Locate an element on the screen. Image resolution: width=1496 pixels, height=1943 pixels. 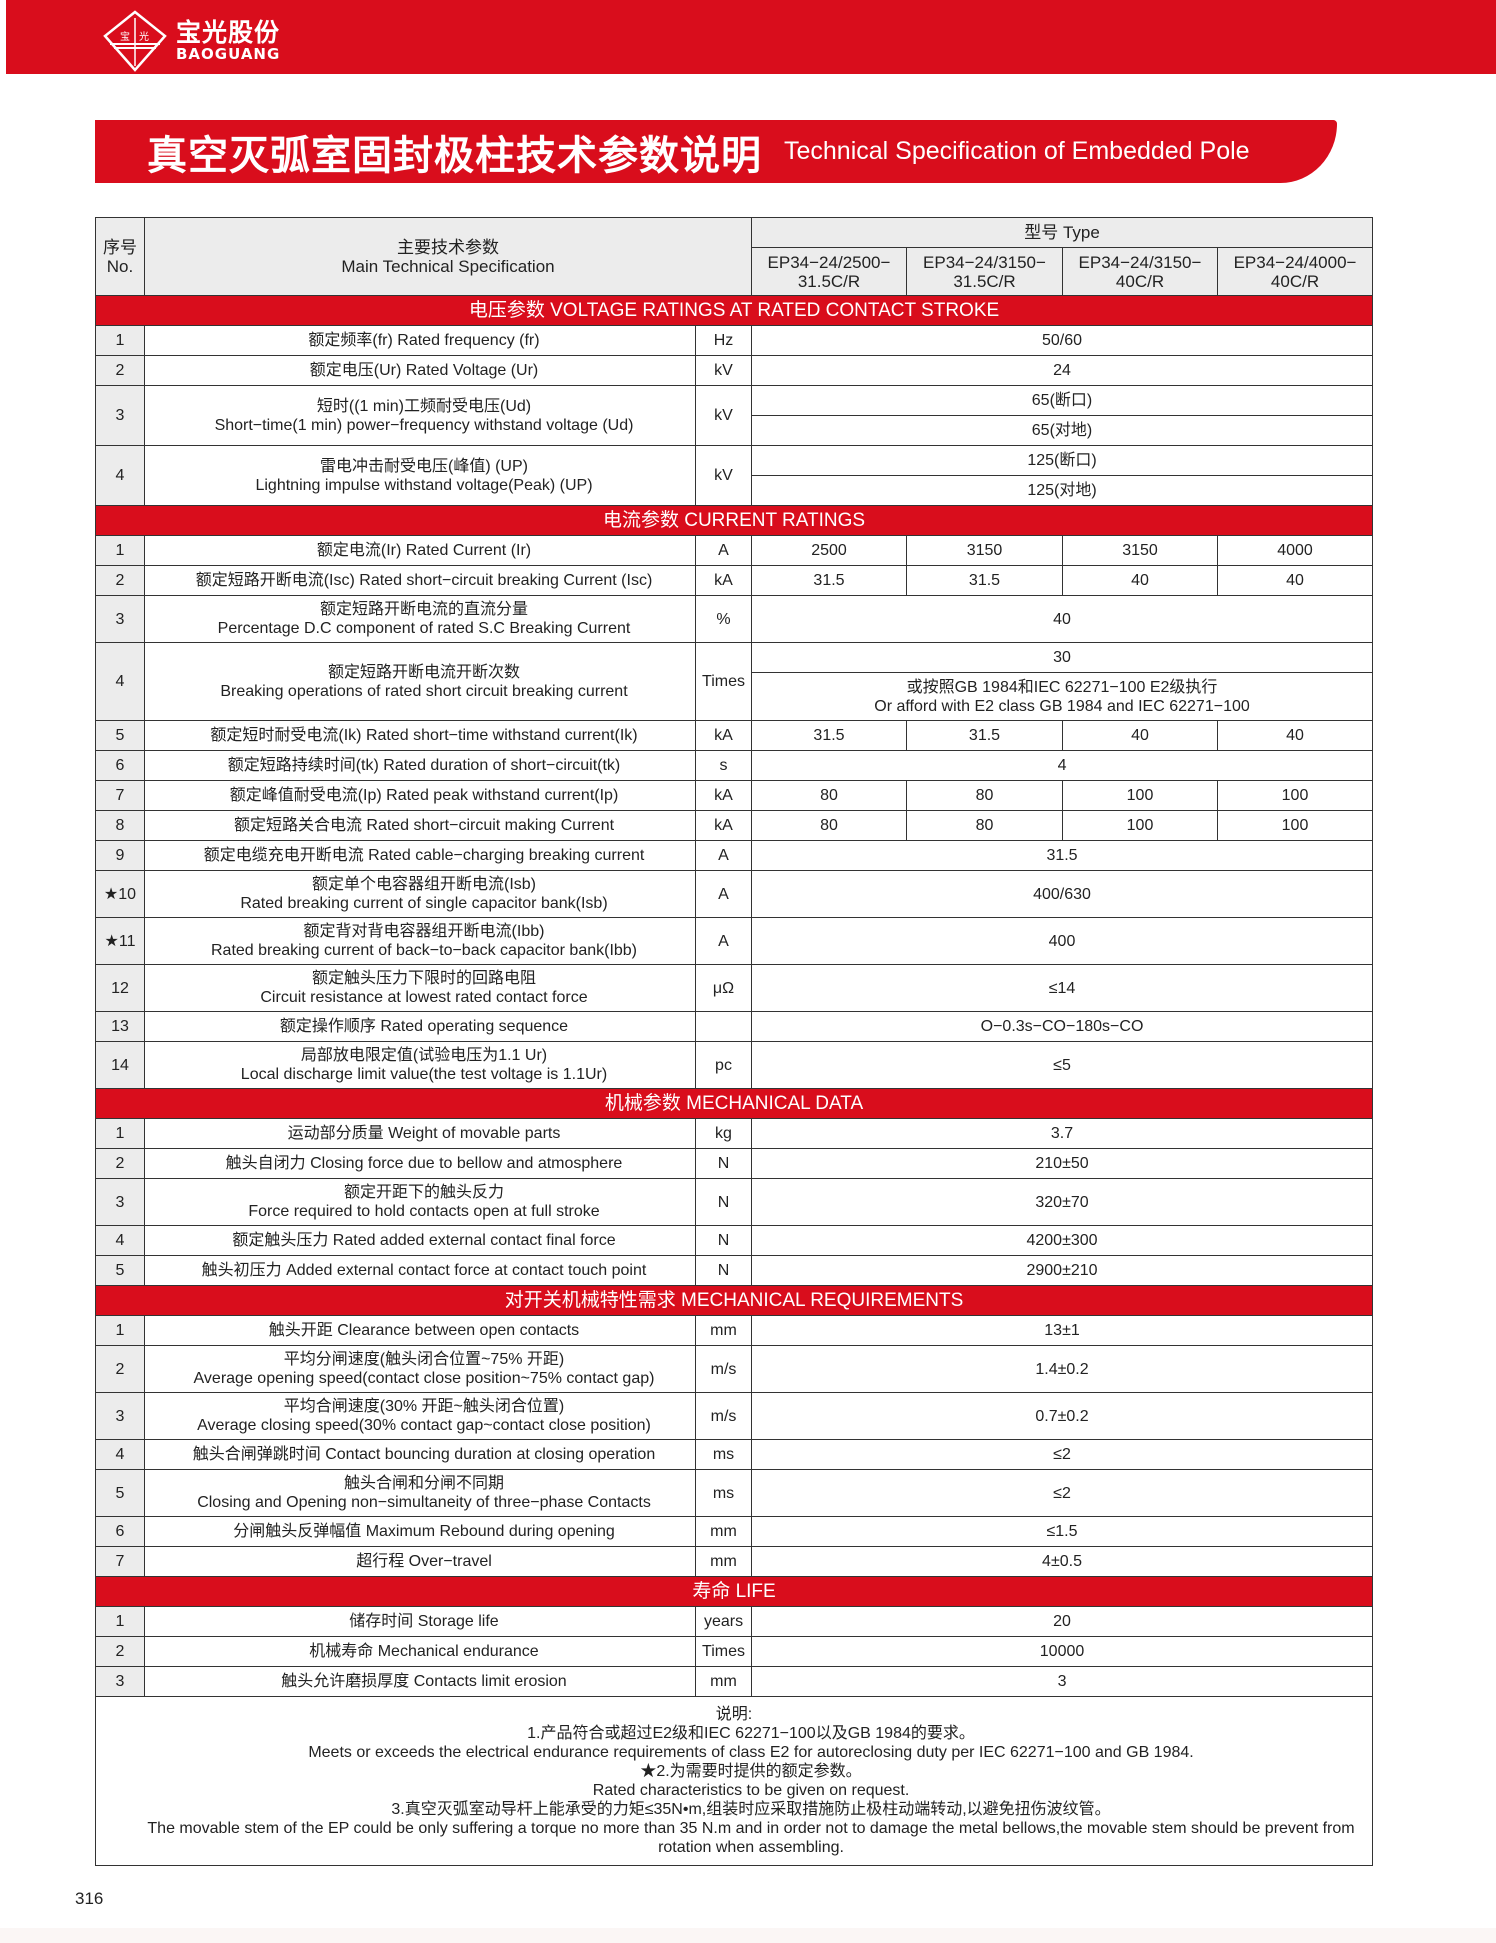
table-row: 1 储存时间 Storage life years 20 is located at coordinates (734, 1621).